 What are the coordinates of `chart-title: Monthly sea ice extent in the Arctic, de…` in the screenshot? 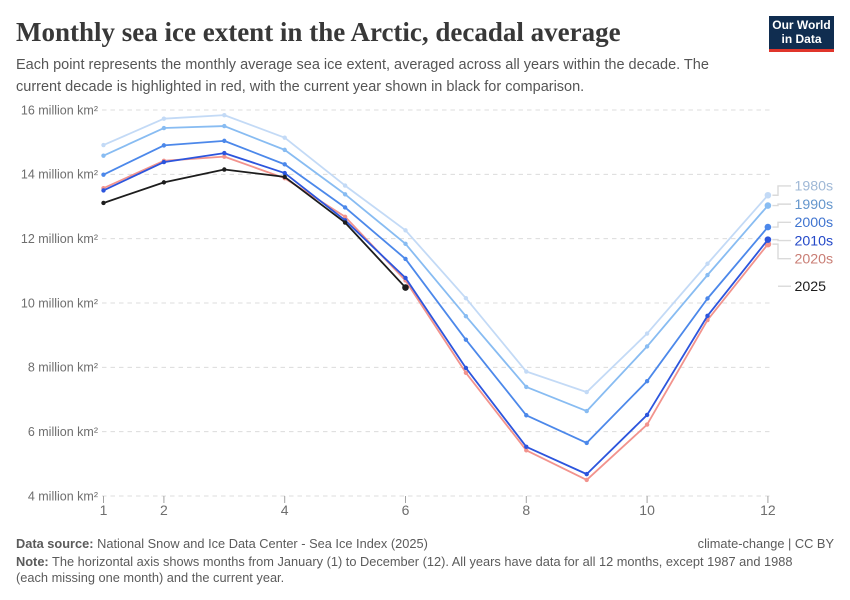 It's located at (318, 32).